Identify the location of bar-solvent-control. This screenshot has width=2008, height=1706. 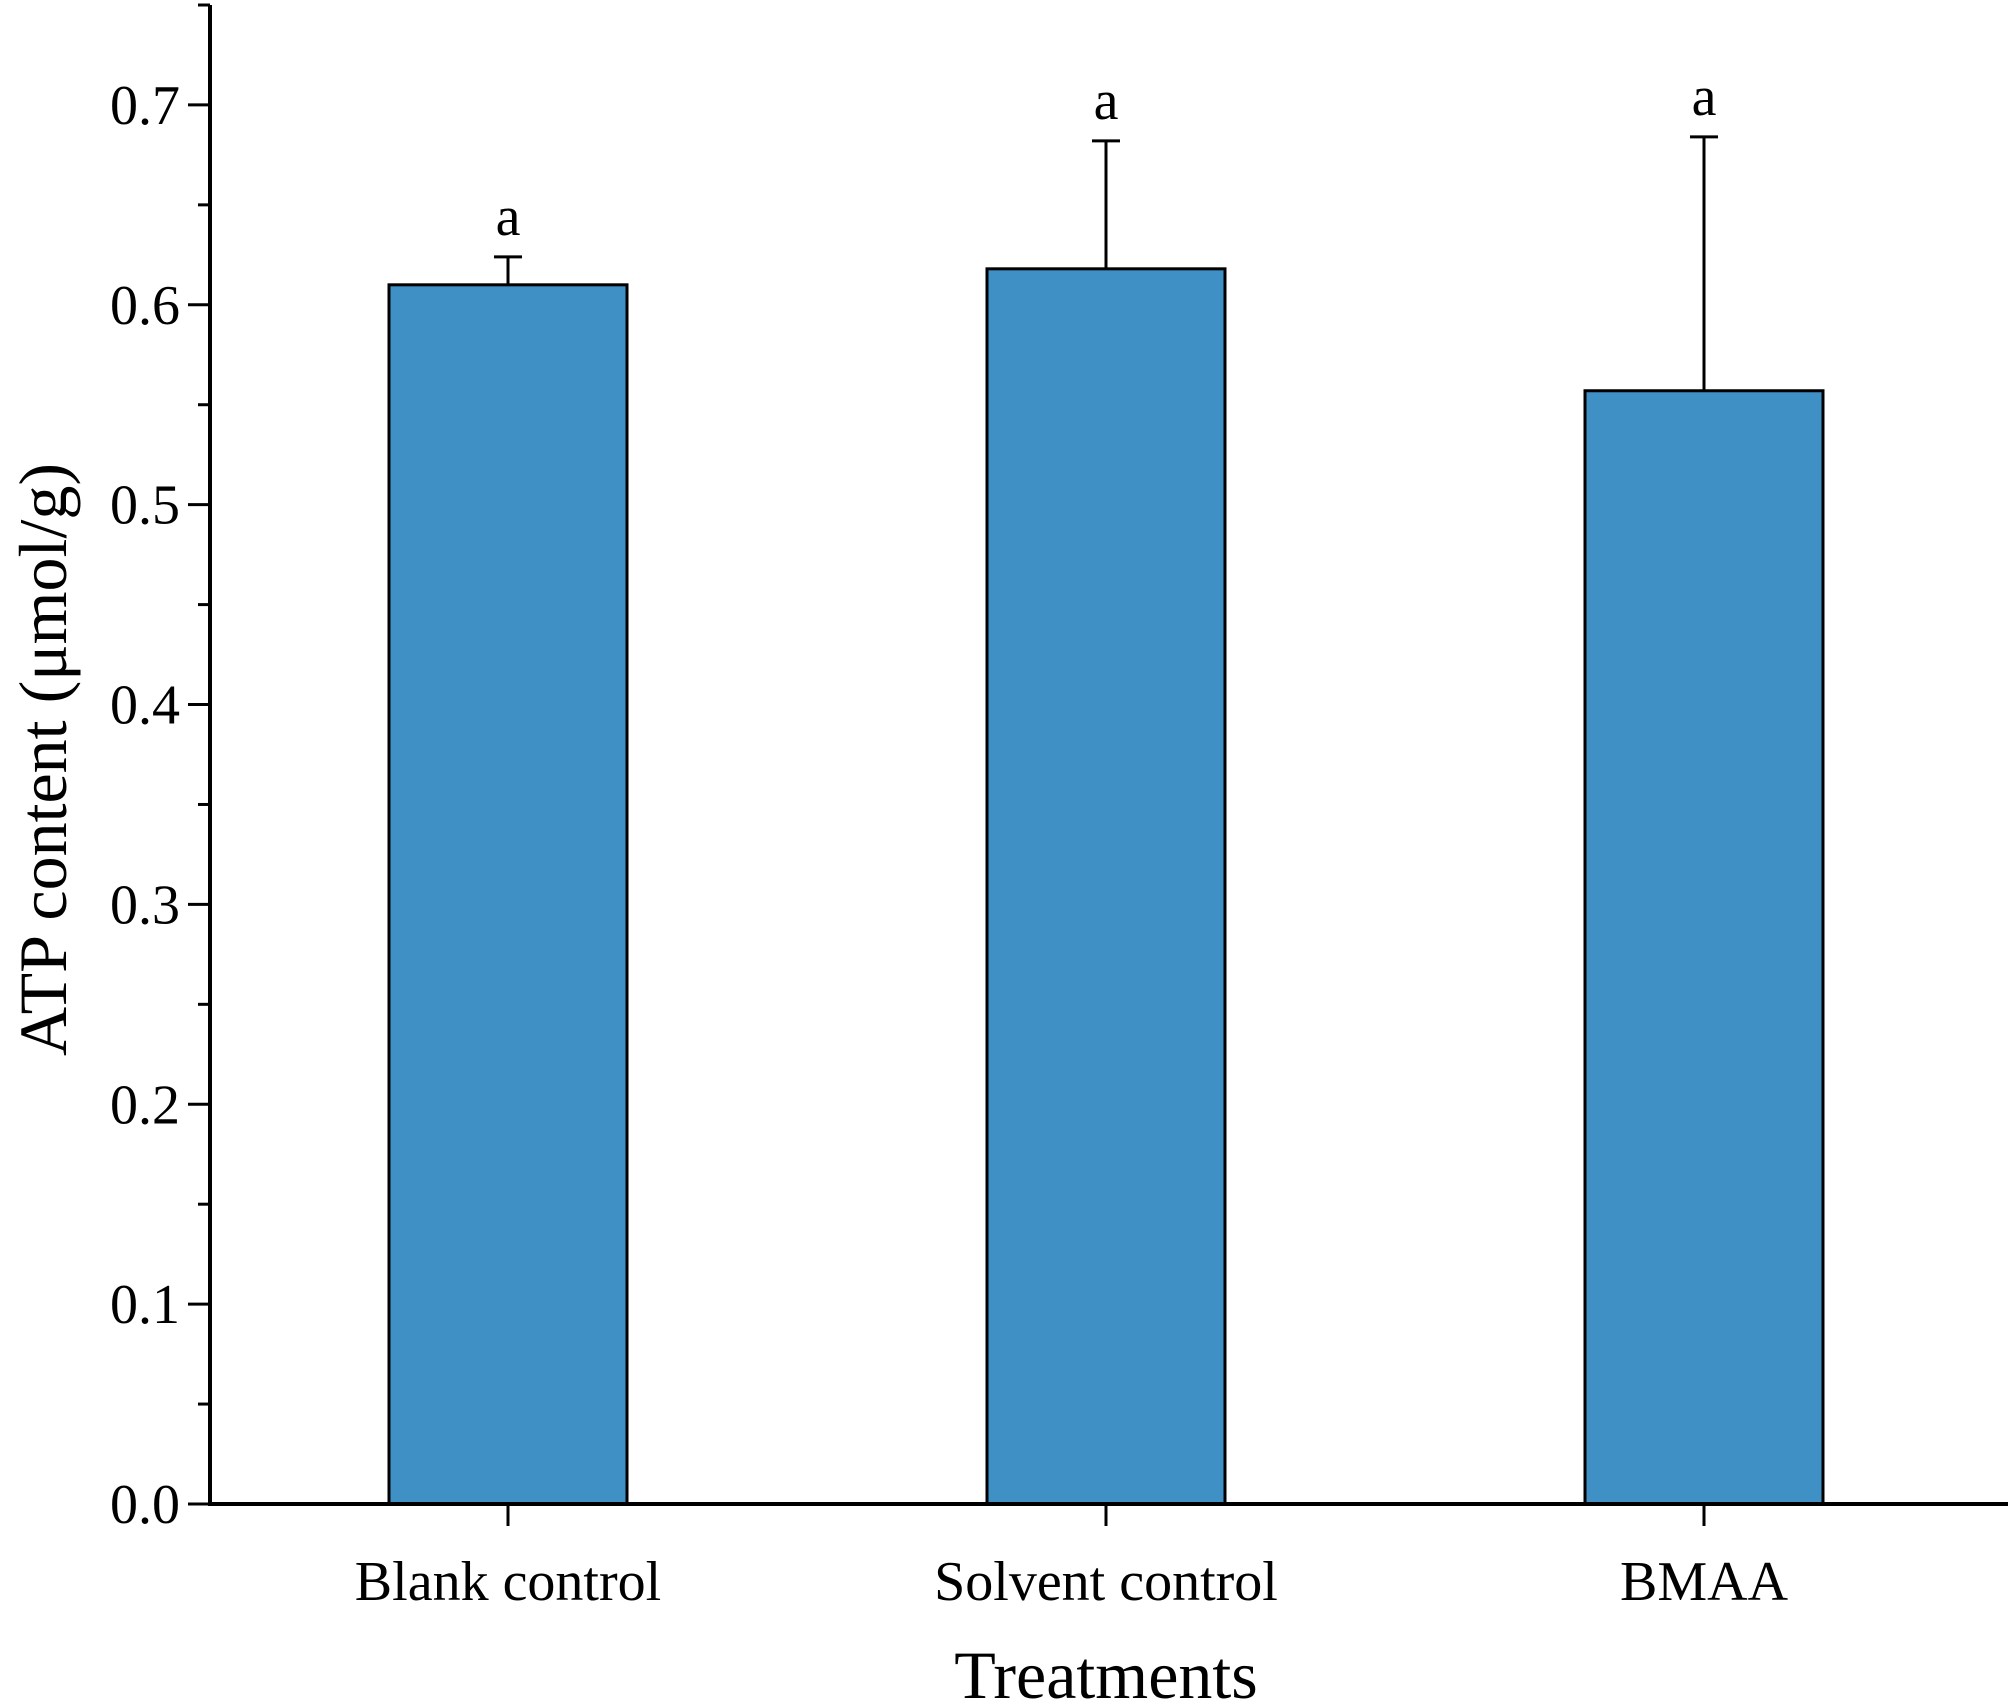
(1106, 886).